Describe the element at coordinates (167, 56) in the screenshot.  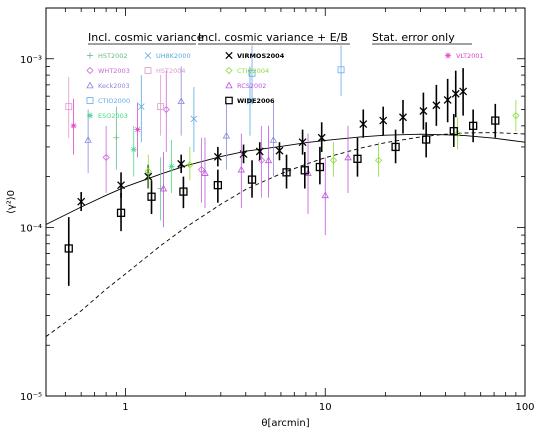
I see `legend-item-uh8k2000: UH8K2000` at that location.